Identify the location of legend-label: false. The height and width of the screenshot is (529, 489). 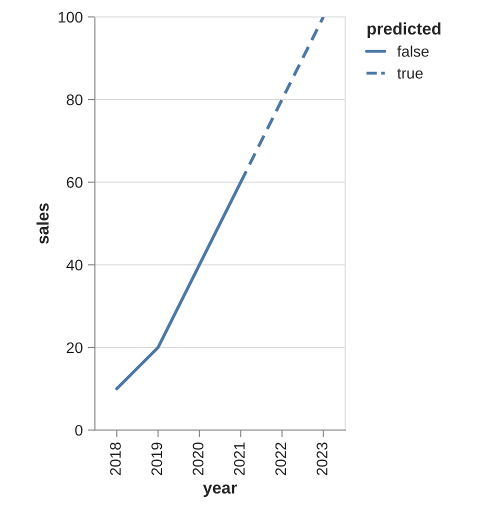
(413, 51).